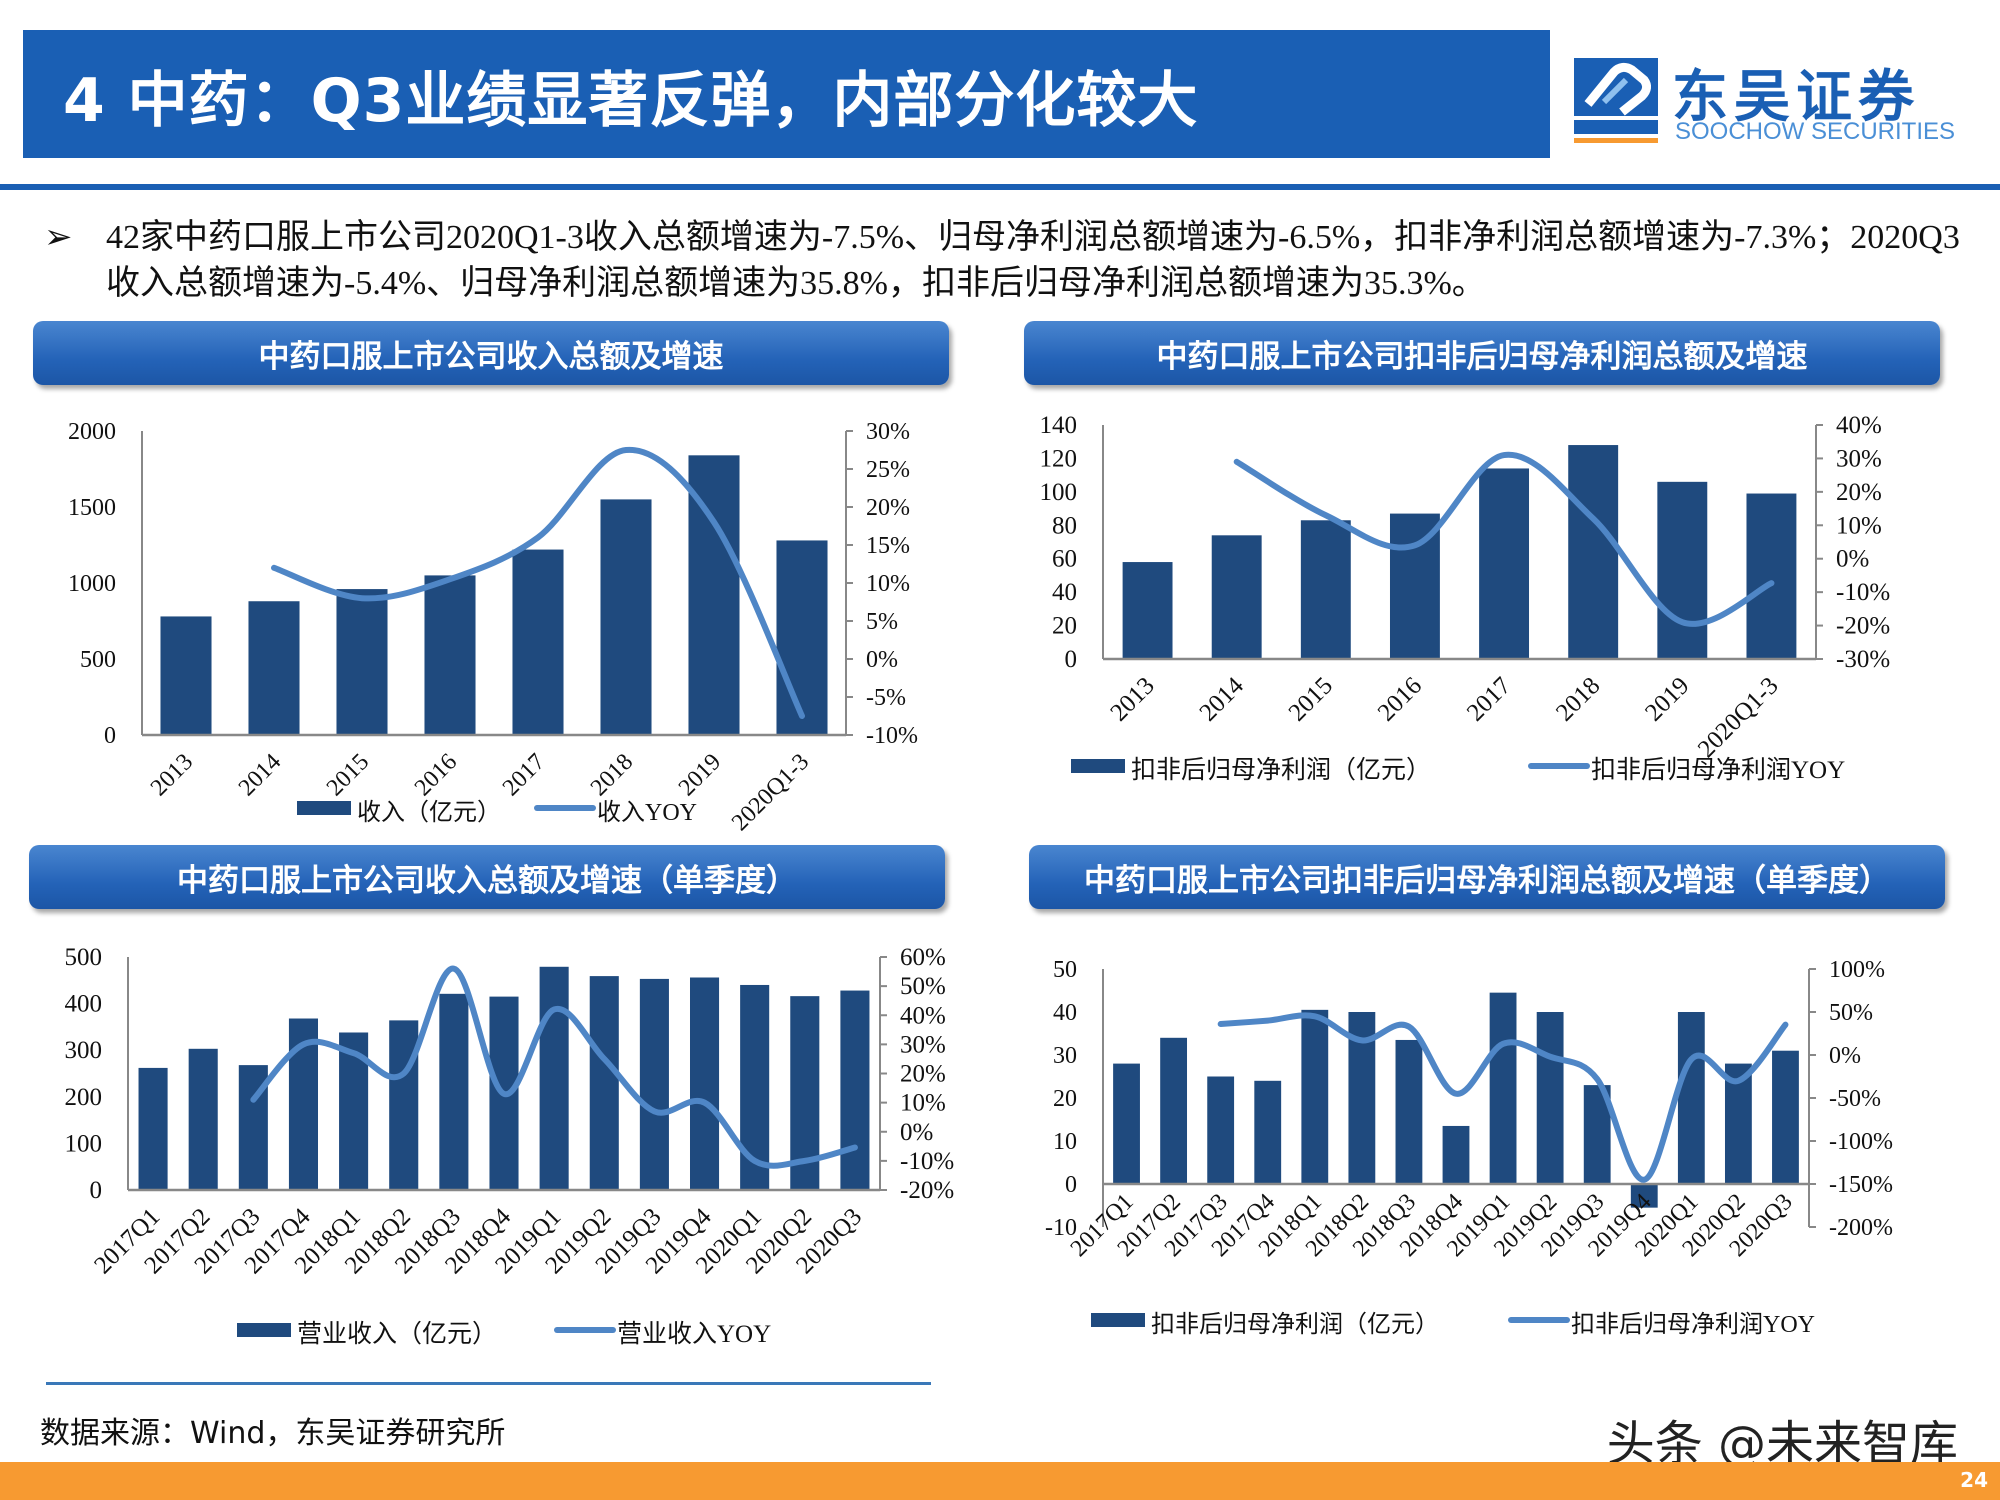 This screenshot has width=2000, height=1500. Describe the element at coordinates (273, 1433) in the screenshot. I see `data-source: 数据来源：Wind，东吴证券研究所` at that location.